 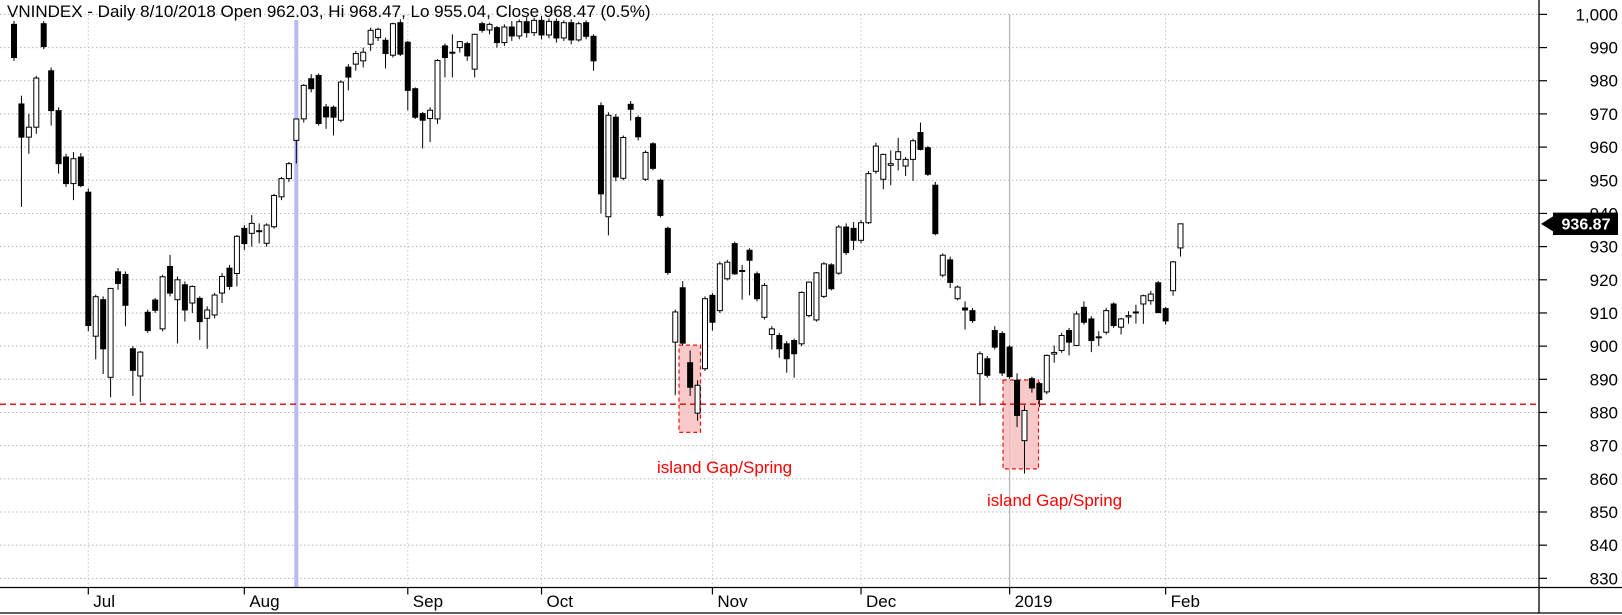 I want to click on time-axis: Jul Aug Sep Oct Nov Dec 2019 Feb, so click(x=643, y=599).